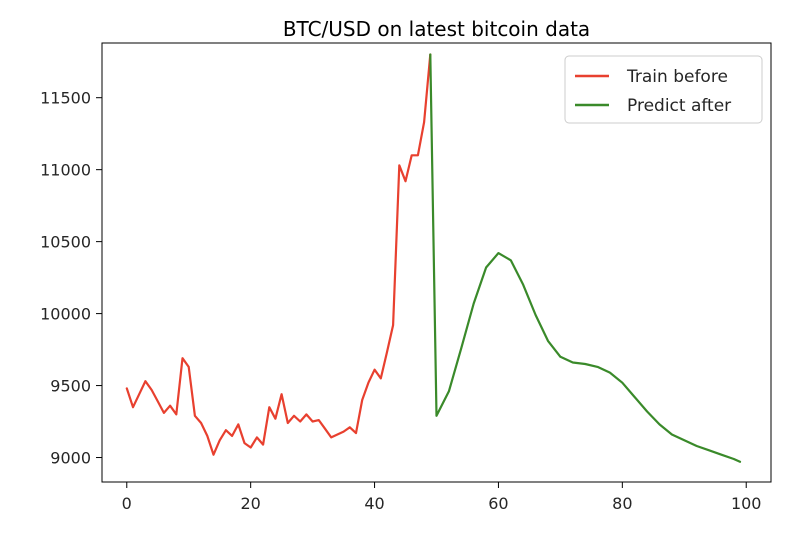  I want to click on legend-label-1: Predict after, so click(679, 106).